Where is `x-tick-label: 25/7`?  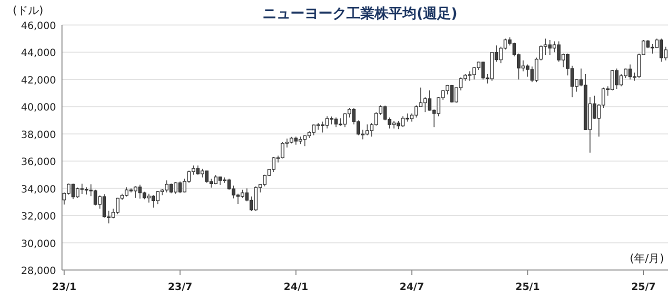
x-tick-label: 25/7 is located at coordinates (643, 287).